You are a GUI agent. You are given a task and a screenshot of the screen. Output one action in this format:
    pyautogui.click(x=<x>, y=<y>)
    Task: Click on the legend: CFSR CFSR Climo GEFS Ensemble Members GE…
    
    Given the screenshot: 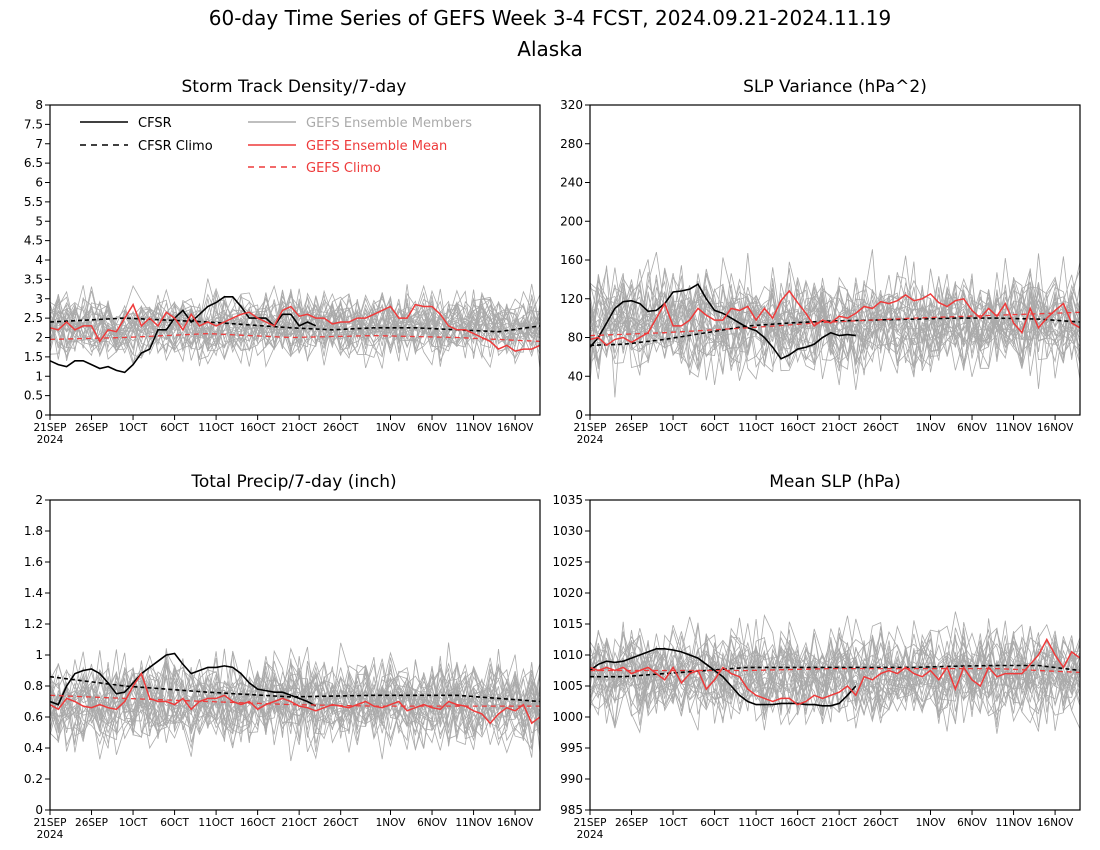 What is the action you would take?
    pyautogui.click(x=276, y=146)
    